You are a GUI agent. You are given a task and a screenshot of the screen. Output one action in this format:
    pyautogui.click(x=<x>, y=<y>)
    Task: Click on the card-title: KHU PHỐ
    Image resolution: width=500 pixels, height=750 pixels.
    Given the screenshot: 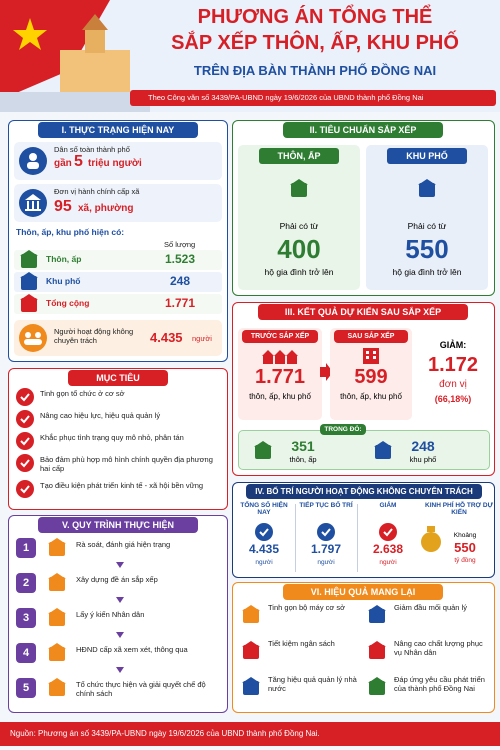 What is the action you would take?
    pyautogui.click(x=427, y=156)
    